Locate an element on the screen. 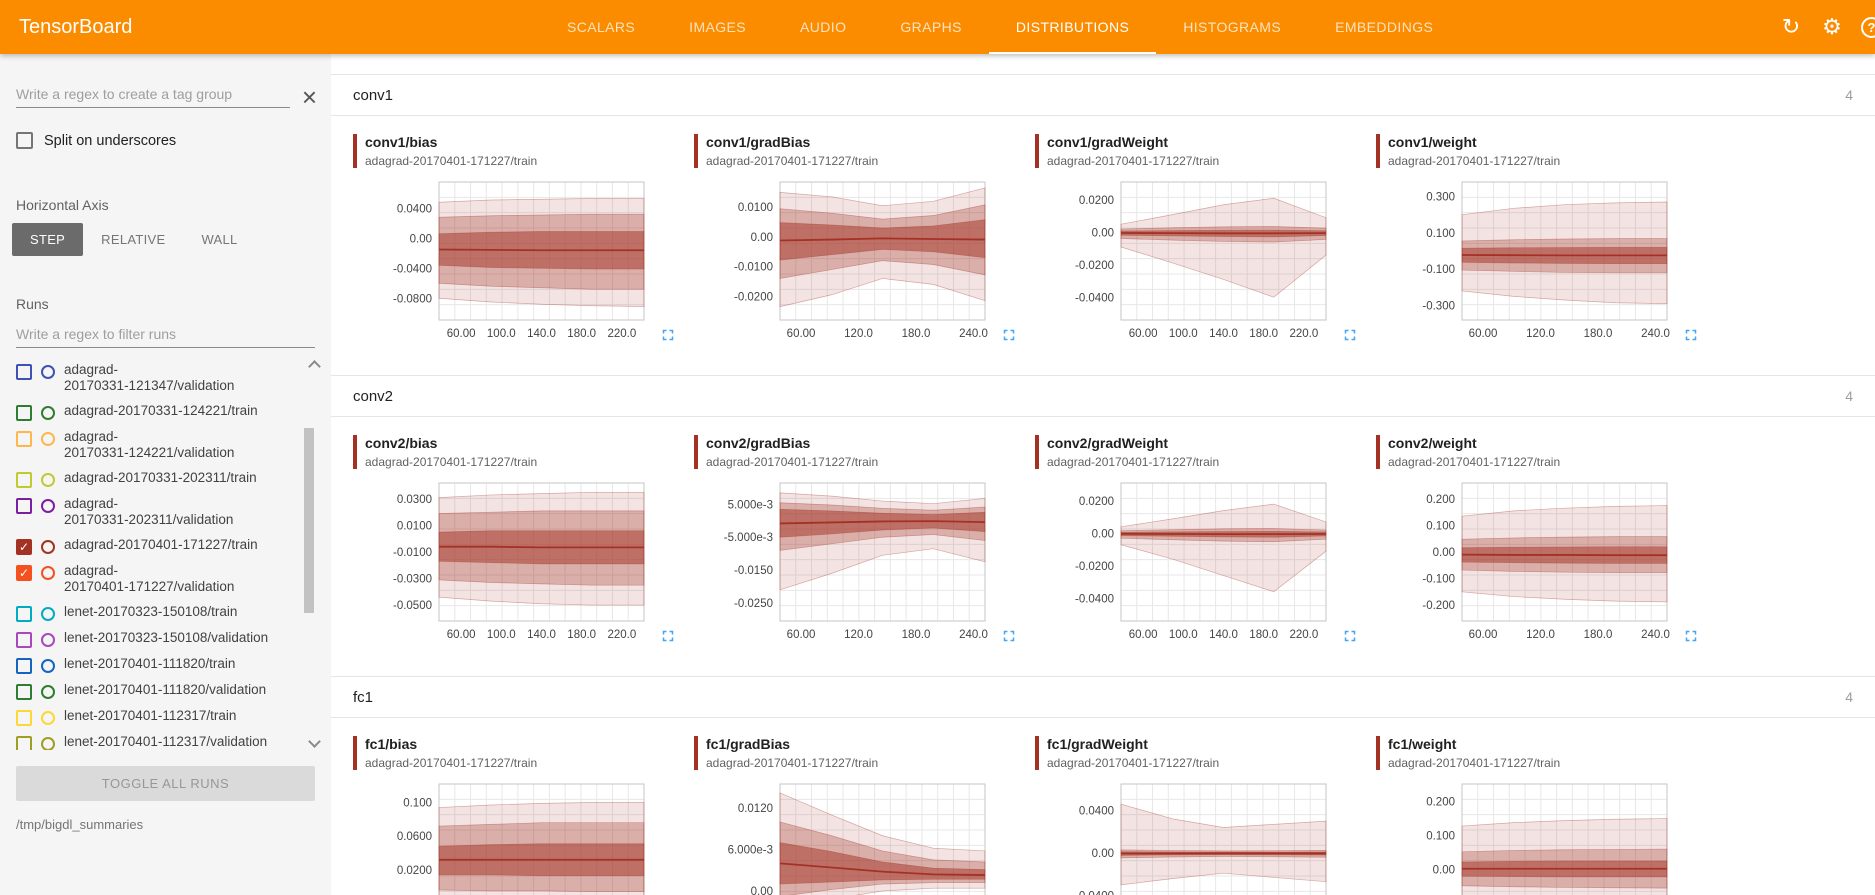 The height and width of the screenshot is (895, 1875). close-icon: × is located at coordinates (309, 97).